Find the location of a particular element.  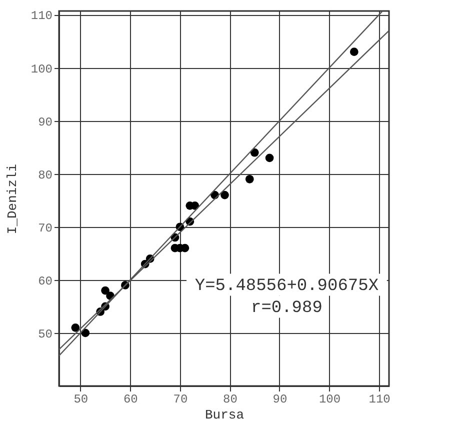

y-tick-label: 80 is located at coordinates (45, 175).